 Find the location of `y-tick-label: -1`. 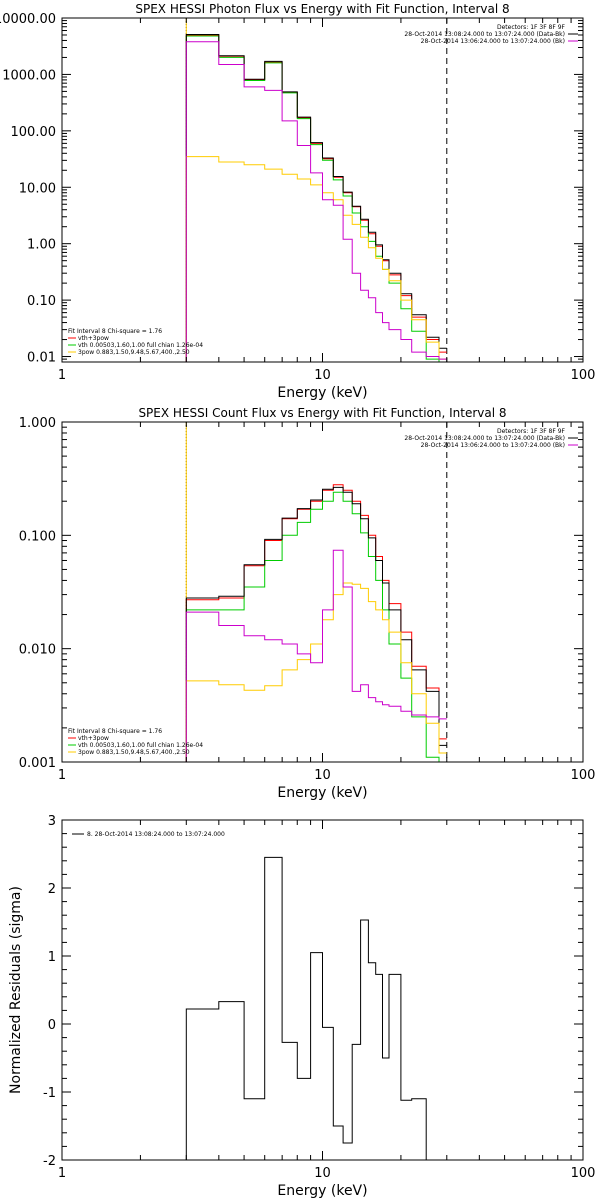

y-tick-label: -1 is located at coordinates (49, 1093).